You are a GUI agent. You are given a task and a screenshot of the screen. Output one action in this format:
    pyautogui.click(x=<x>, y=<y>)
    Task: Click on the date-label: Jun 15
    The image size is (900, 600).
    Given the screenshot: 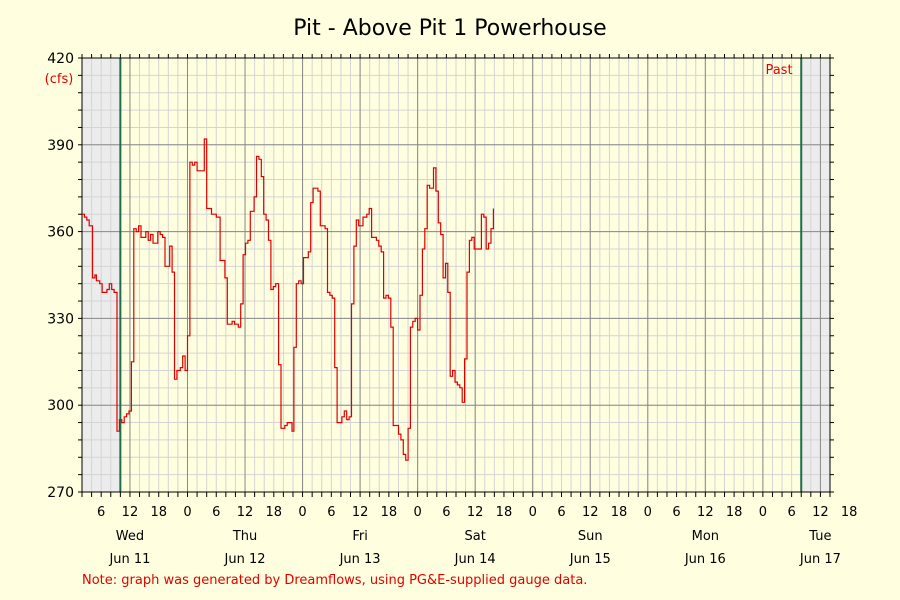 What is the action you would take?
    pyautogui.click(x=590, y=559)
    